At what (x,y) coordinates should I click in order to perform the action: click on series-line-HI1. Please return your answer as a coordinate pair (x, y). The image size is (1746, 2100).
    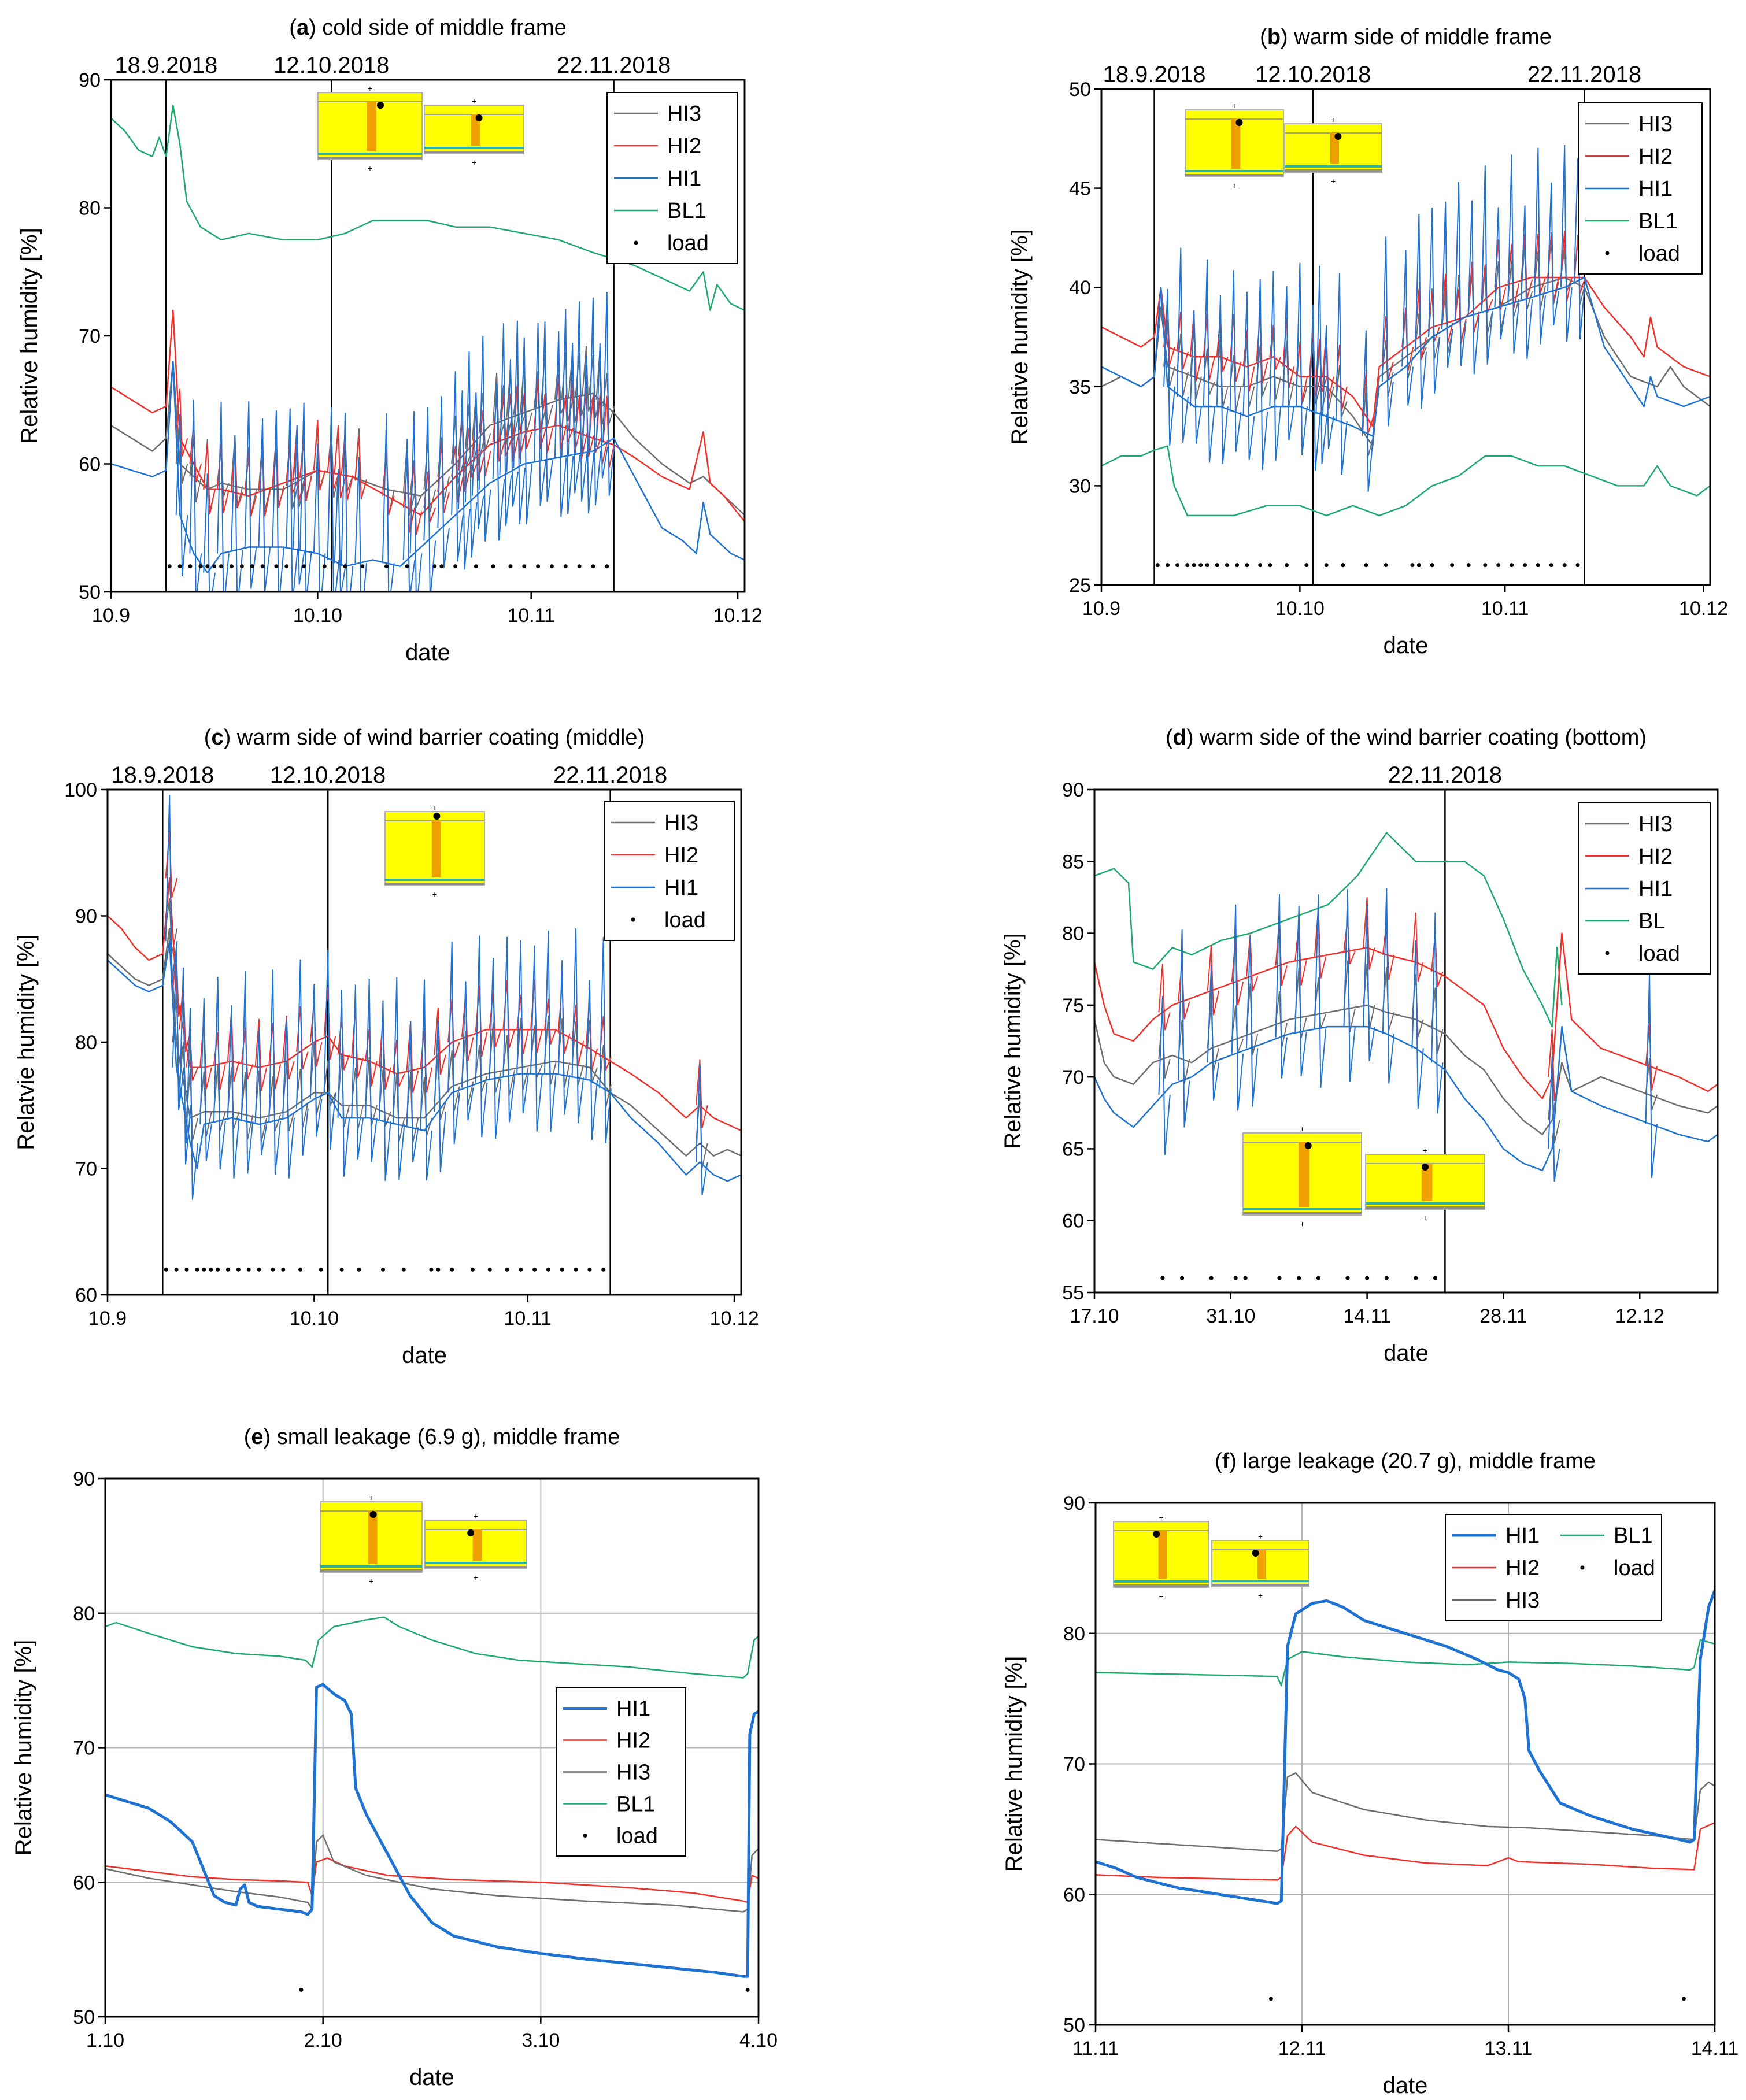
    Looking at the image, I should click on (425, 1061).